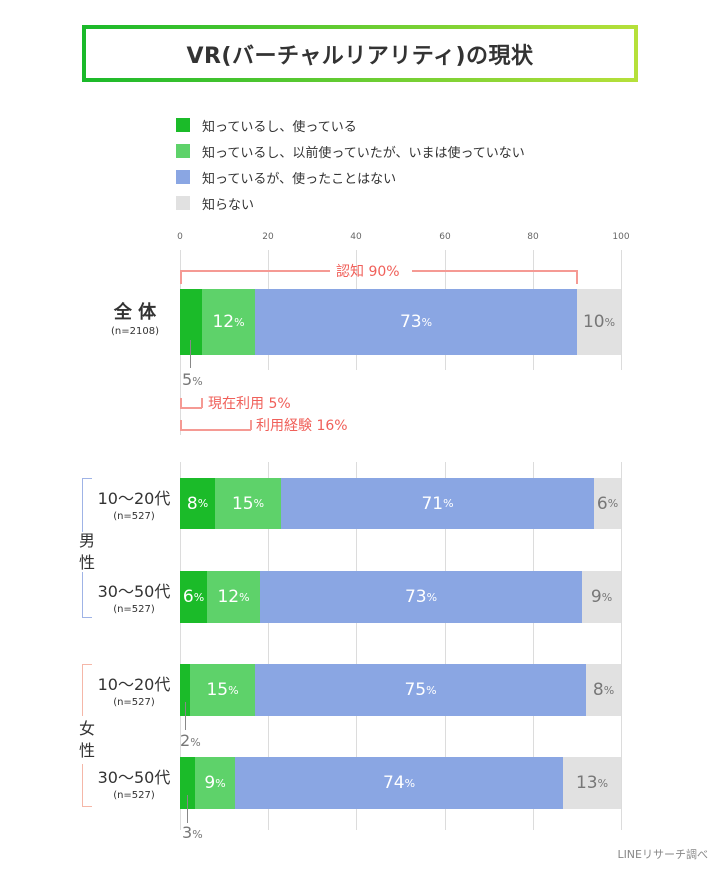 This screenshot has width=720, height=885. I want to click on legend-label: 知らない, so click(228, 205).